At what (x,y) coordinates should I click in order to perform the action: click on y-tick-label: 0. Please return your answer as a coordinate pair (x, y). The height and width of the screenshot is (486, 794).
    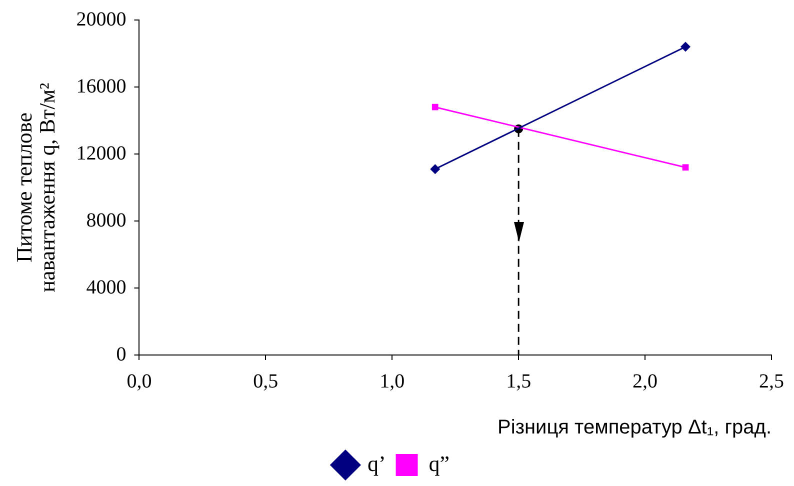
    Looking at the image, I should click on (121, 354).